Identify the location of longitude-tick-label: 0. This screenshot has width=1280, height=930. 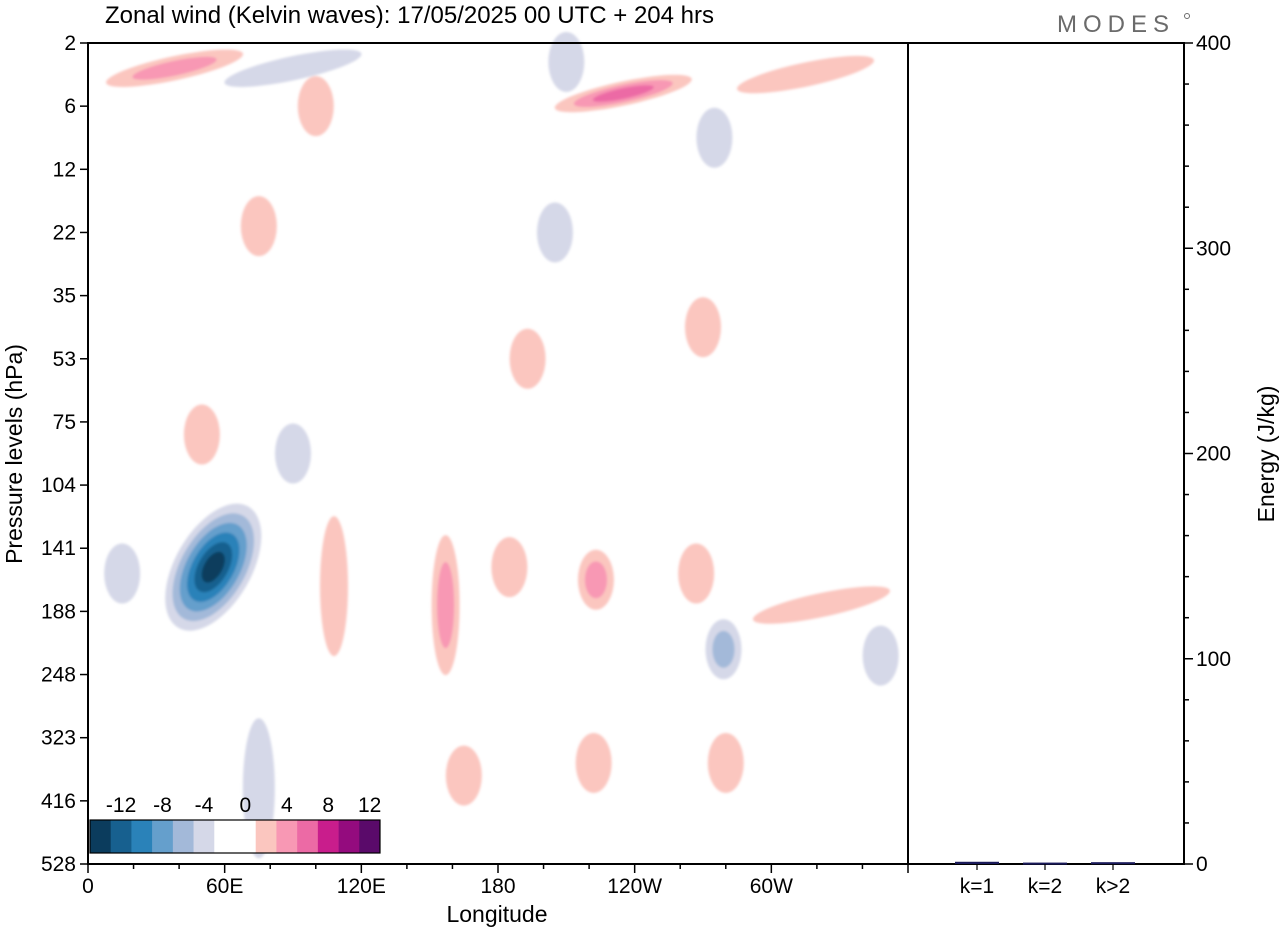
(88, 886).